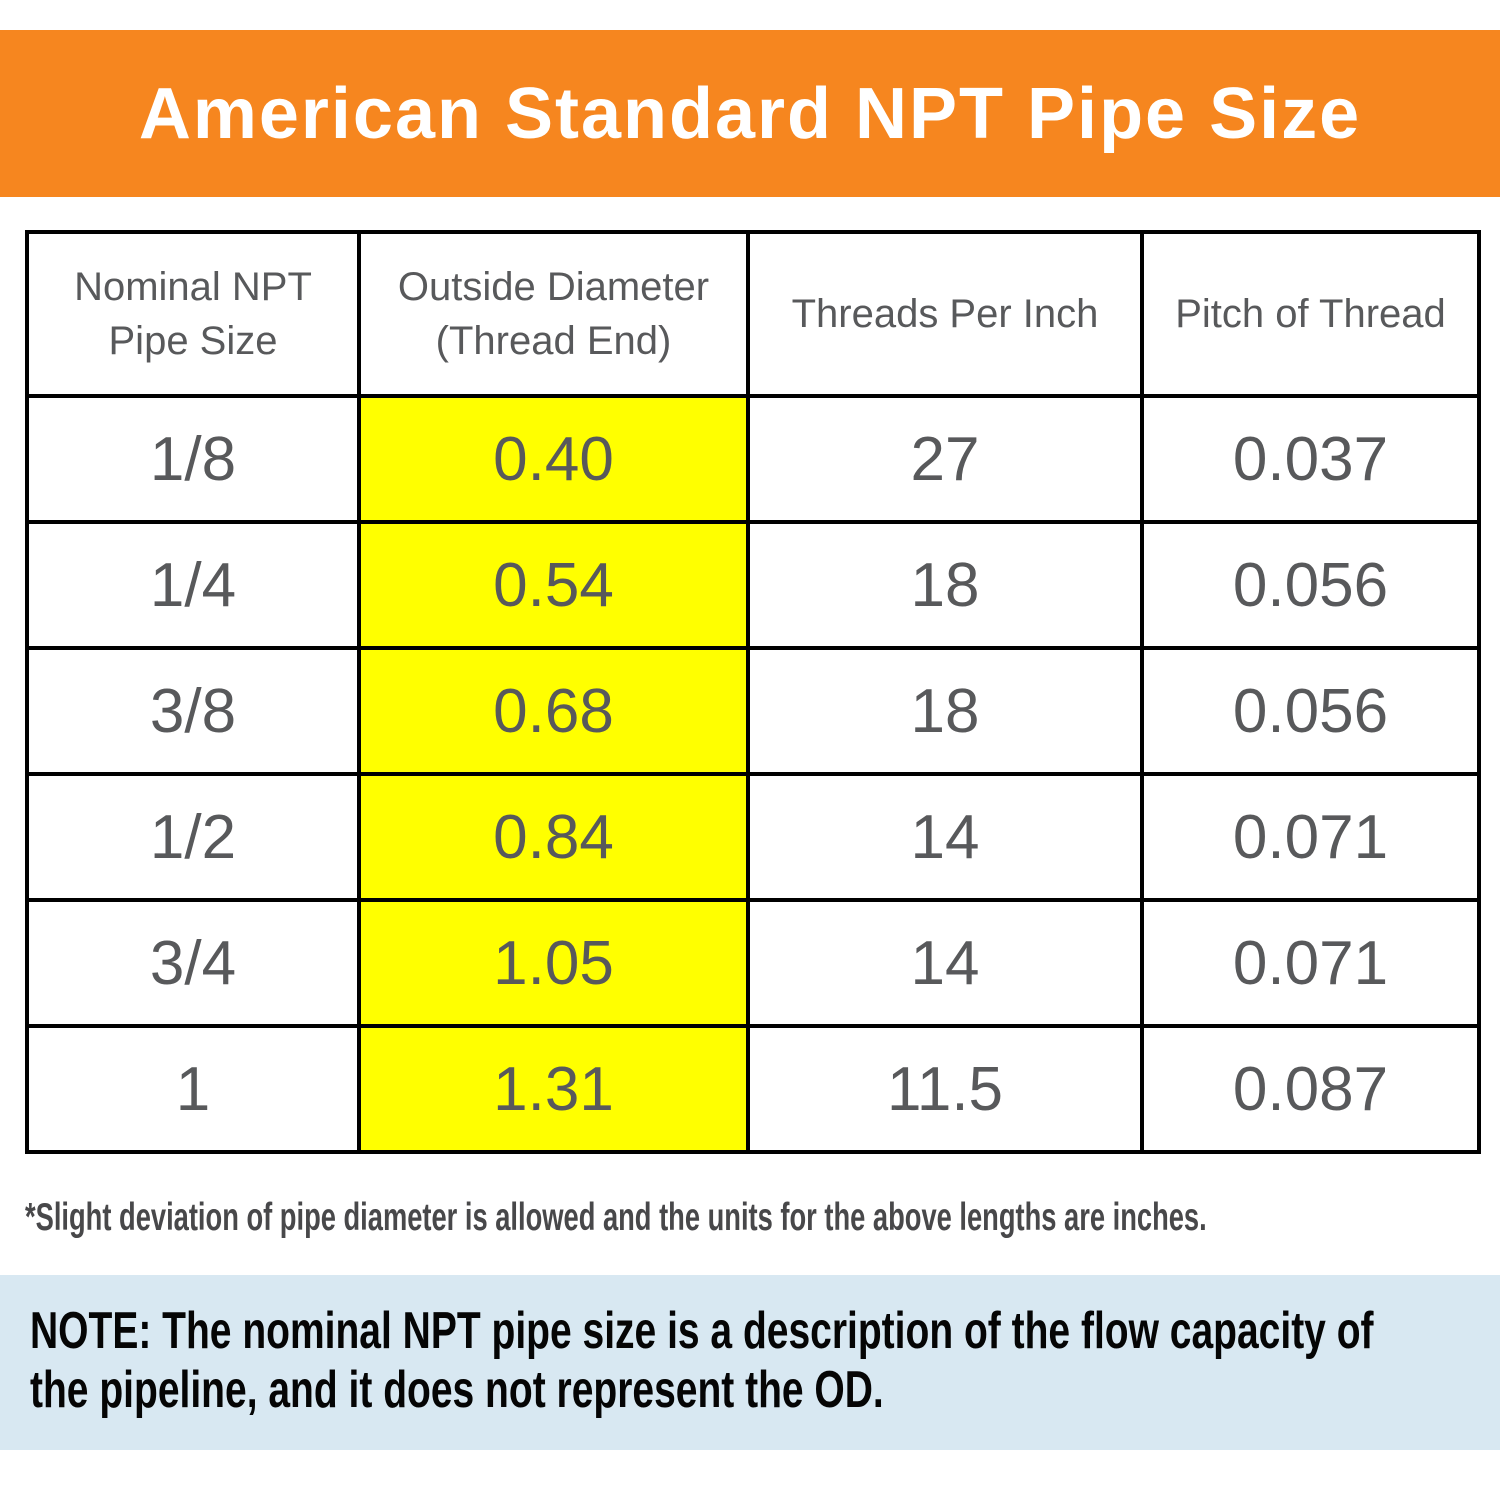  What do you see at coordinates (193, 314) in the screenshot?
I see `header-nominal-pipe-size: Nominal NPT Pipe Size` at bounding box center [193, 314].